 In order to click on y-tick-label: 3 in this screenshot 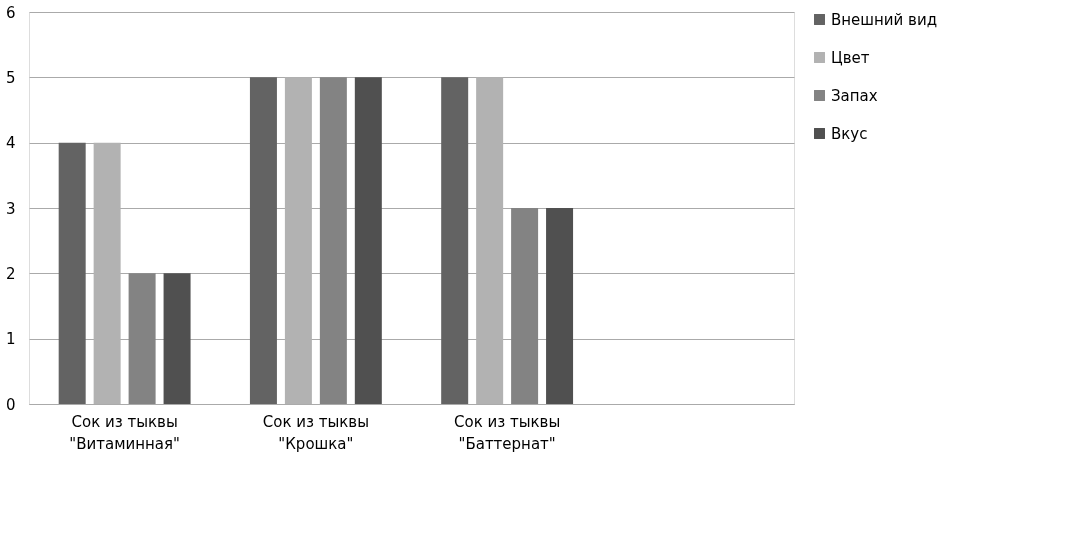, I will do `click(10, 208)`.